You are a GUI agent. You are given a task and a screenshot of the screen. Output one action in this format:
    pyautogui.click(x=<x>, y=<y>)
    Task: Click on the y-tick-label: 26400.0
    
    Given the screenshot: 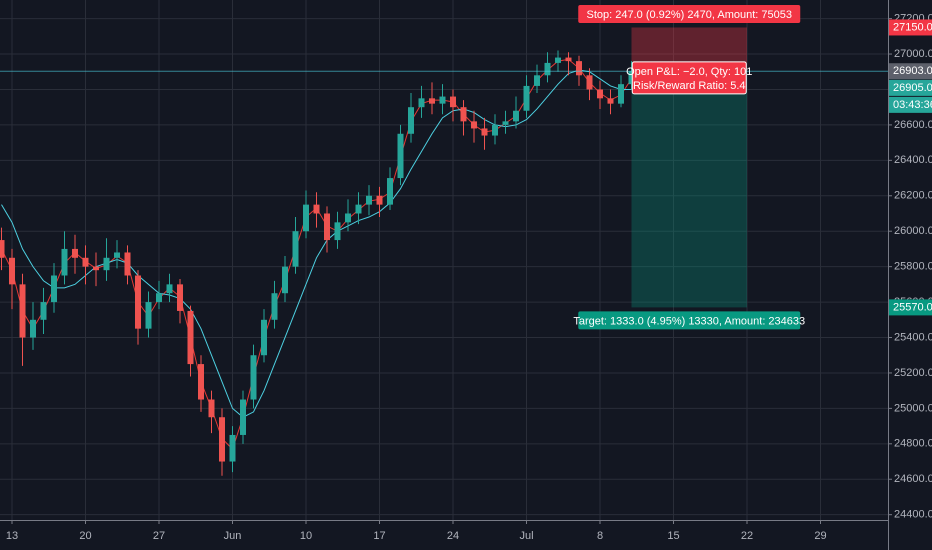 What is the action you would take?
    pyautogui.click(x=913, y=160)
    